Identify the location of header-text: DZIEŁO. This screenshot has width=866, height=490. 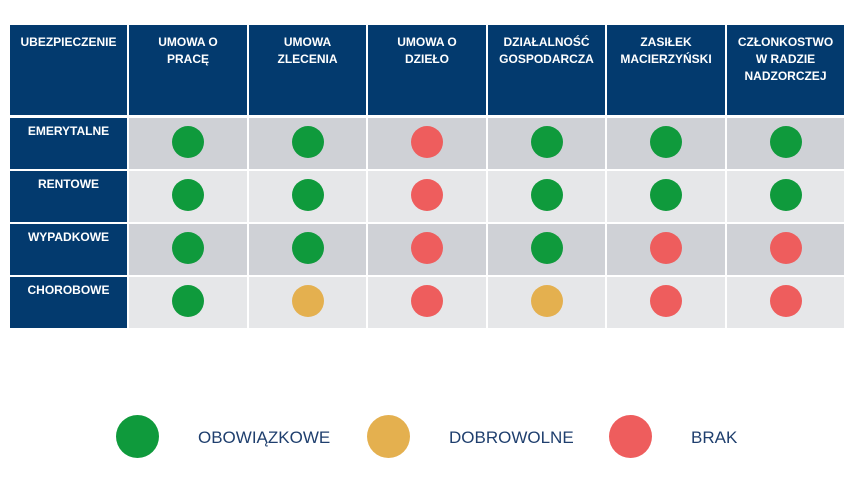
(427, 59).